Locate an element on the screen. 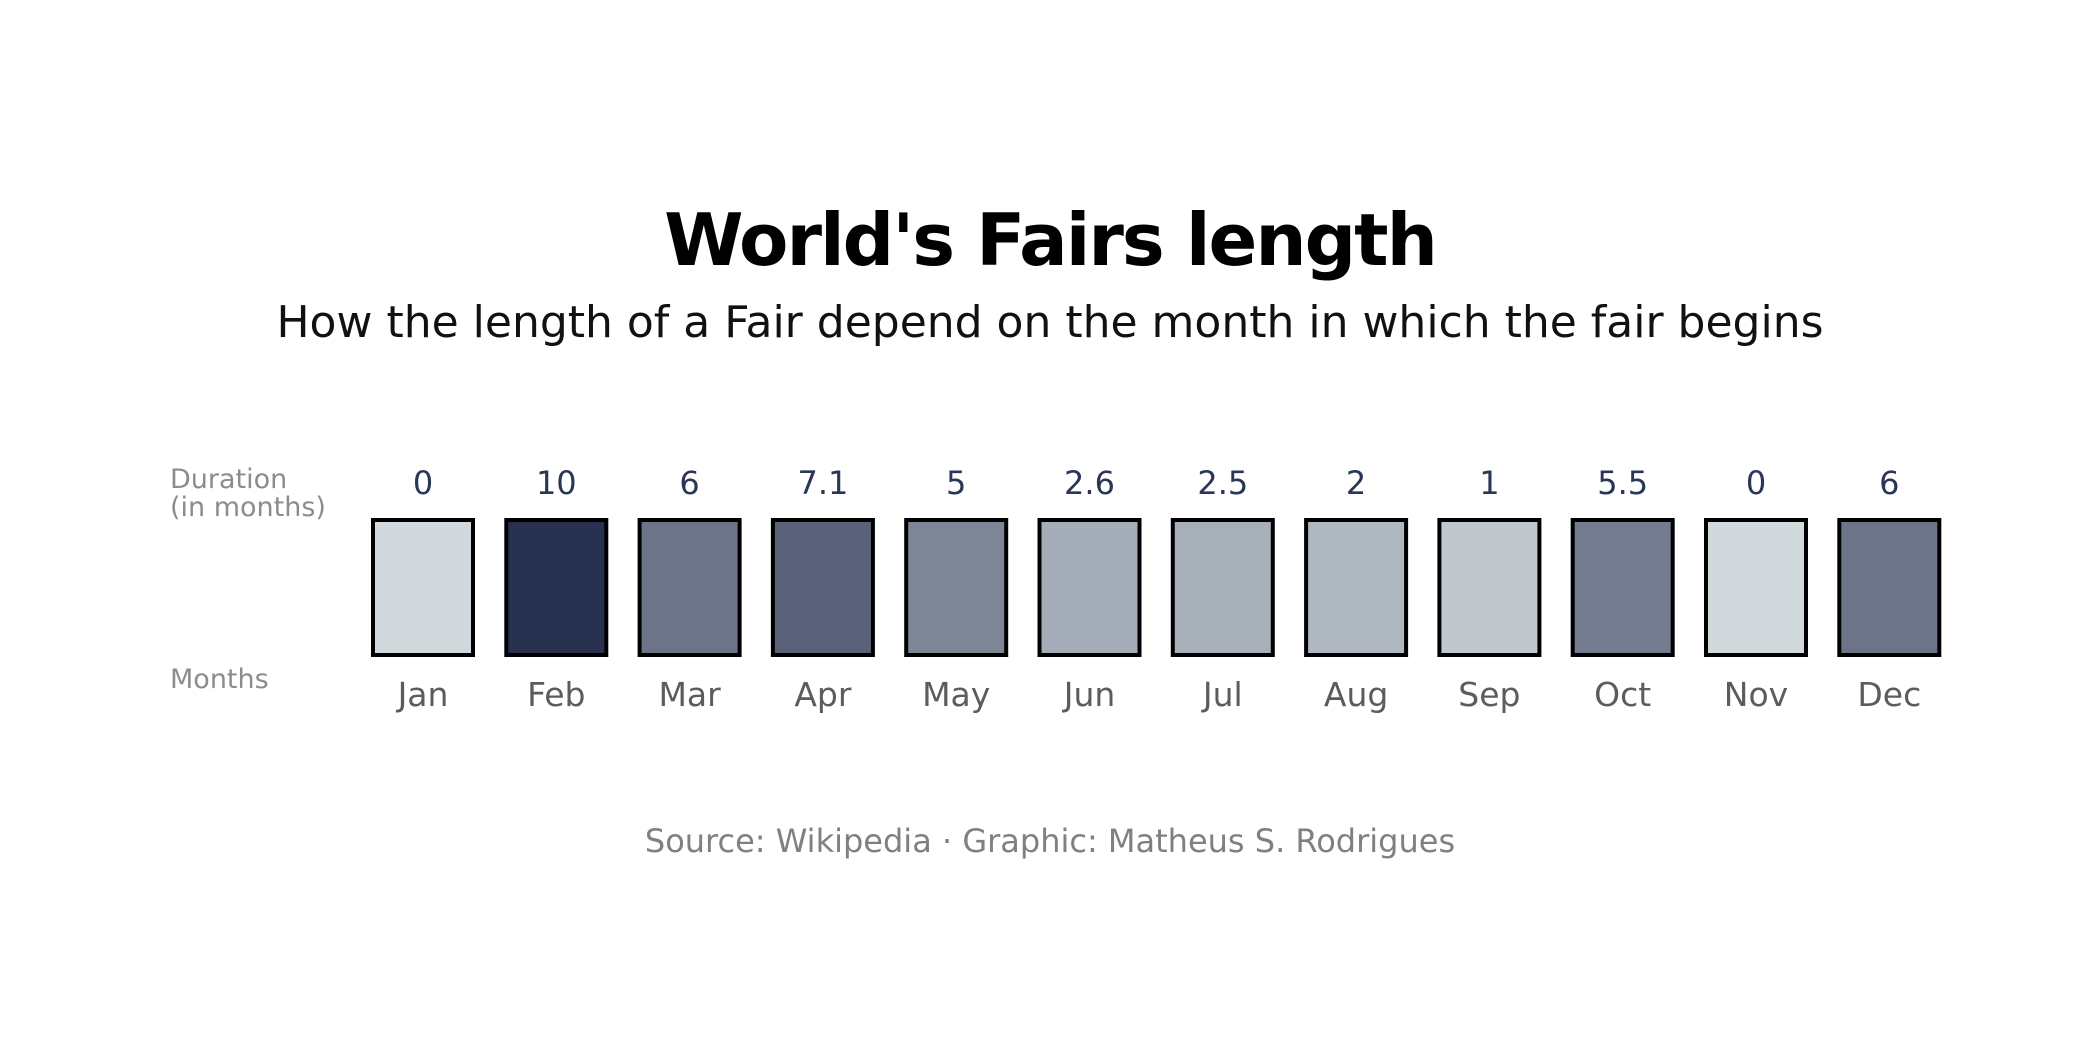  duration-row-label-line1: Duration is located at coordinates (229, 479).